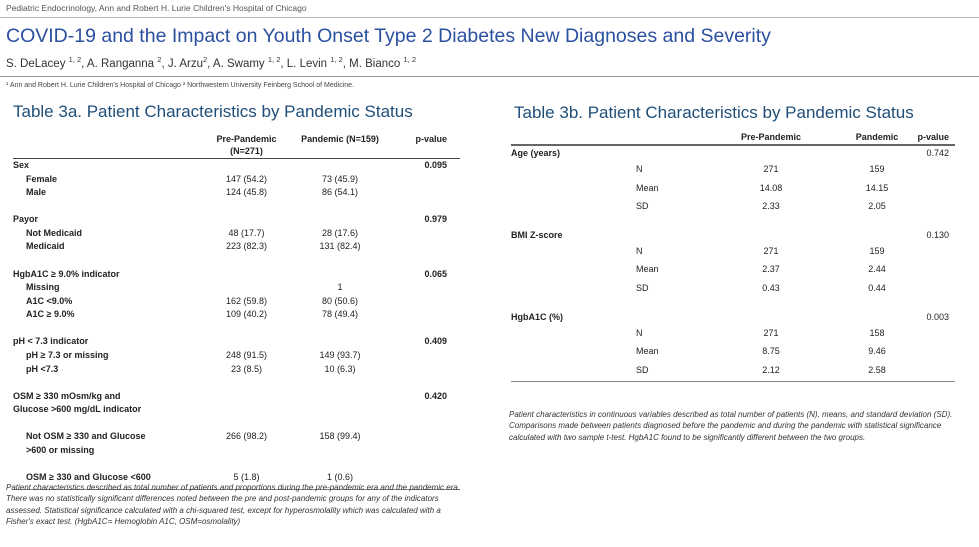 The height and width of the screenshot is (547, 979). What do you see at coordinates (877, 137) in the screenshot?
I see `column-header: Pandemic` at bounding box center [877, 137].